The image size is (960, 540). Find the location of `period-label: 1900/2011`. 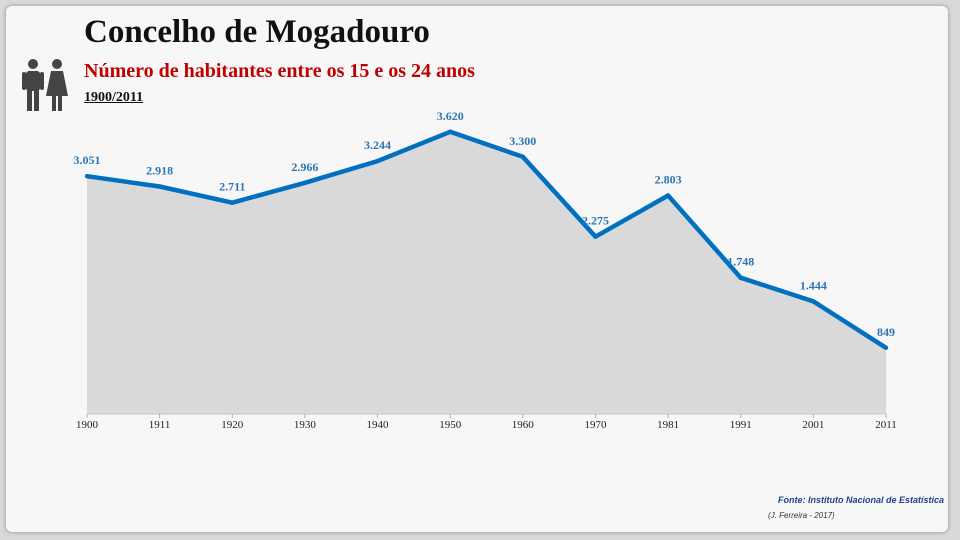

period-label: 1900/2011 is located at coordinates (114, 97).